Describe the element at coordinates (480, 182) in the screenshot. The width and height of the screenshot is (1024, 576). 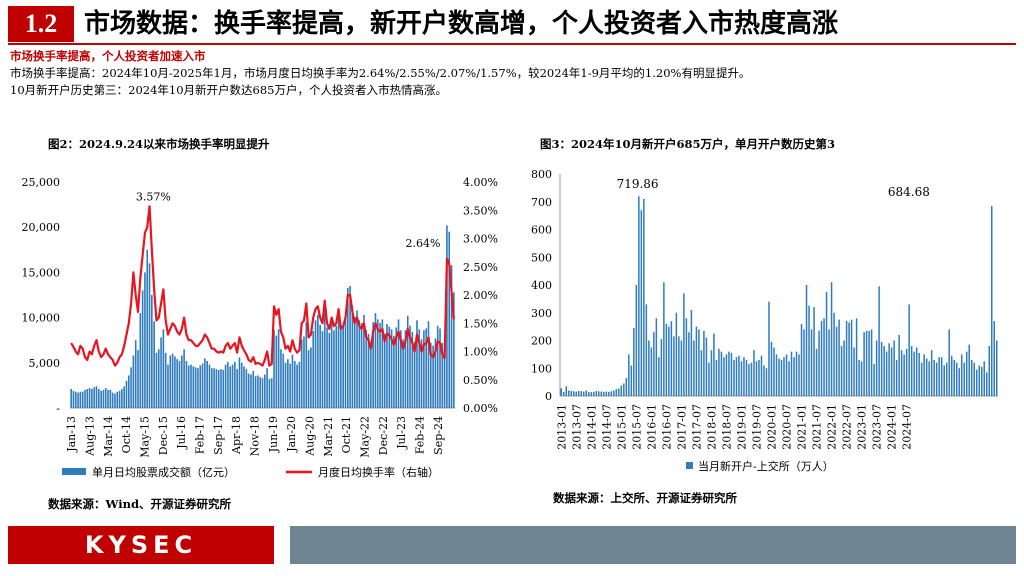
I see `chart1-y-right-tick: 4.00%` at that location.